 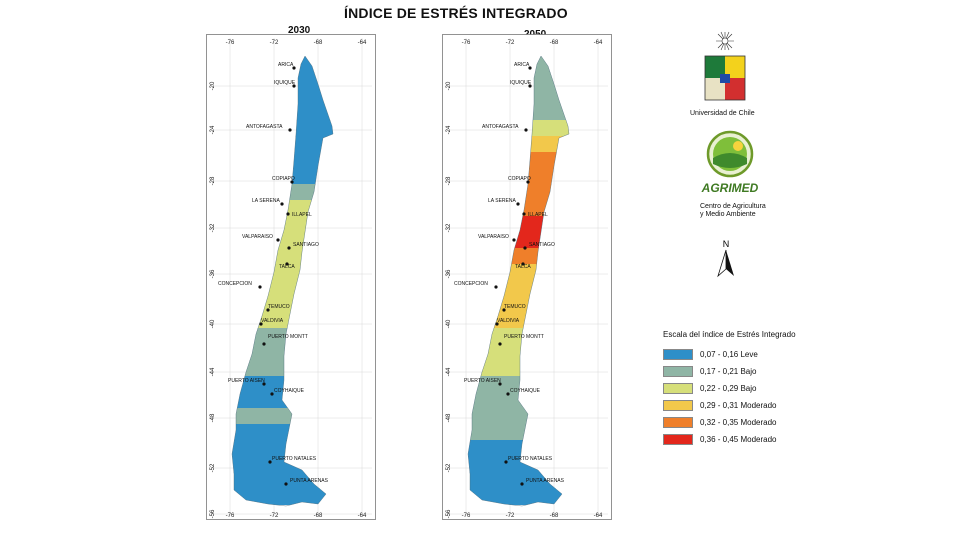 What do you see at coordinates (456, 13) in the screenshot?
I see `map-title: ÍNDICE DE ESTRÉS INTEGRADO` at bounding box center [456, 13].